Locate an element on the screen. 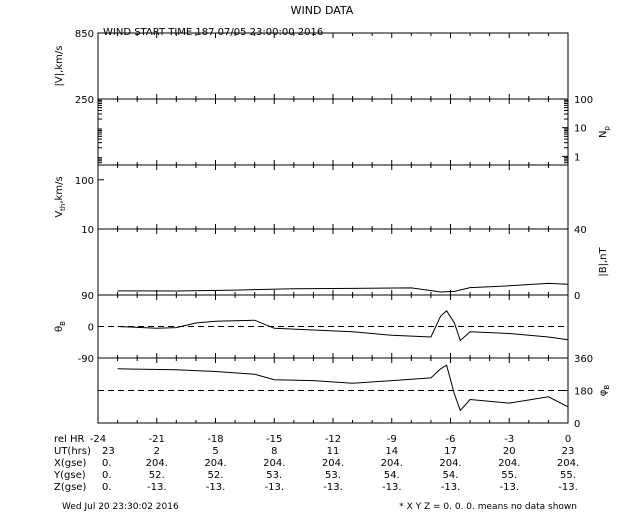 This screenshot has width=640, height=512. y-axis-label: θB is located at coordinates (60, 326).